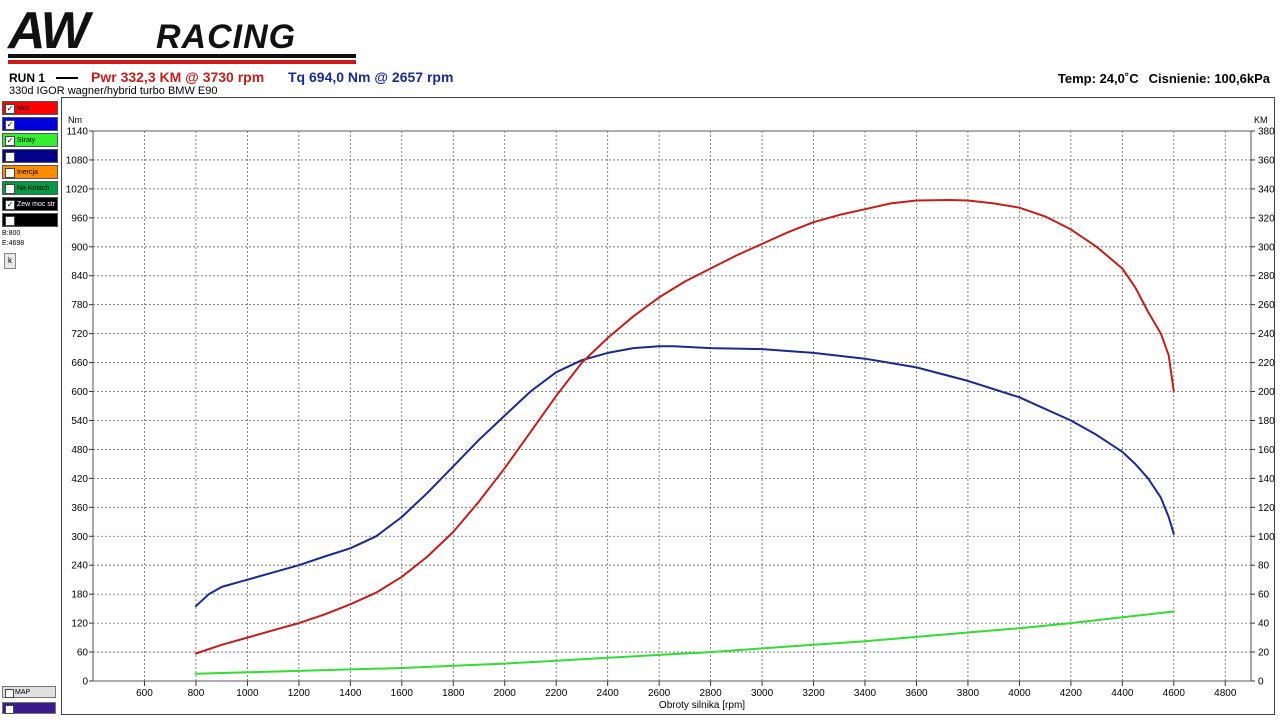 This screenshot has height=720, width=1280. I want to click on logo-subtext: RACING, so click(226, 37).